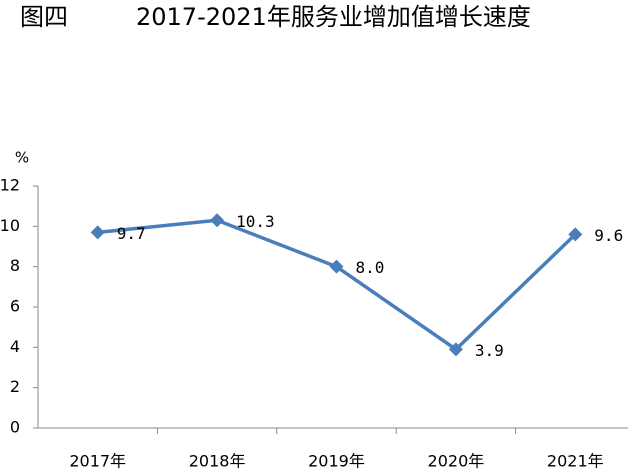 This screenshot has height=469, width=628. I want to click on y-tick-label: 10, so click(10, 225).